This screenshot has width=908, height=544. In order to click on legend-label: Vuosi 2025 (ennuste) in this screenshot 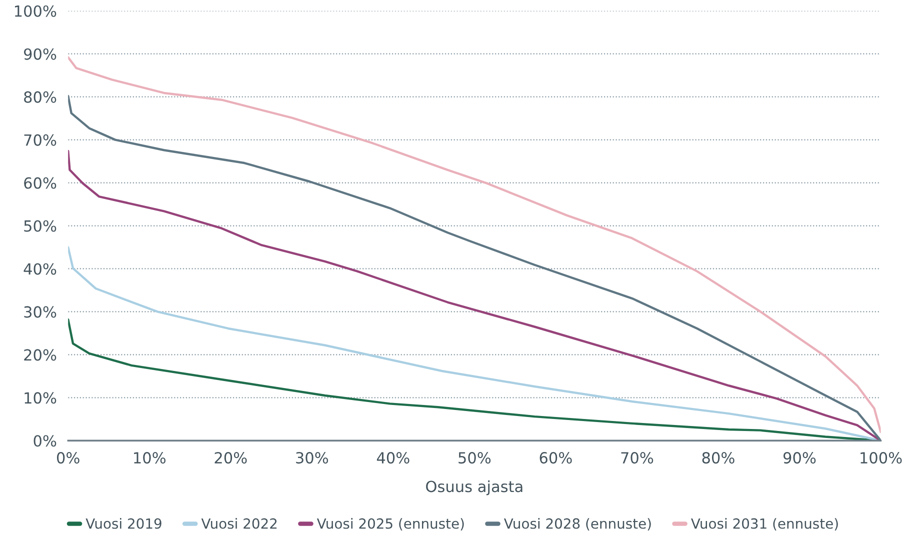, I will do `click(390, 524)`.